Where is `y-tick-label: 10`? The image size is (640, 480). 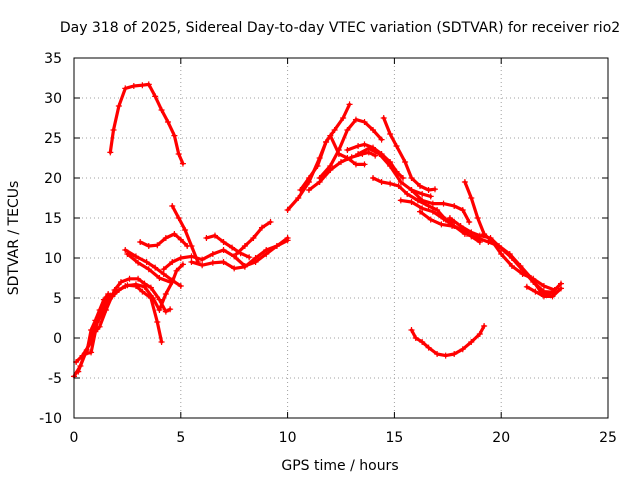
y-tick-label: 10 is located at coordinates (53, 259).